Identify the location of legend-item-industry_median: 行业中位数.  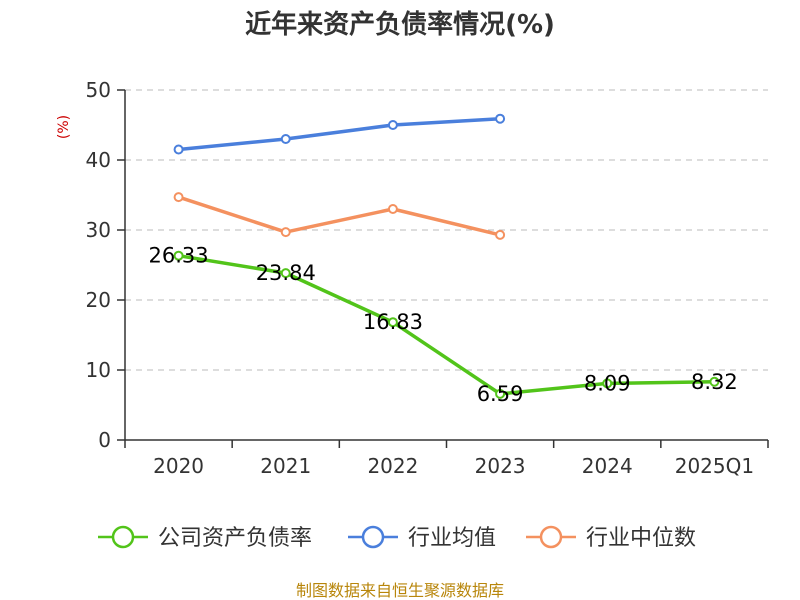
(611, 538).